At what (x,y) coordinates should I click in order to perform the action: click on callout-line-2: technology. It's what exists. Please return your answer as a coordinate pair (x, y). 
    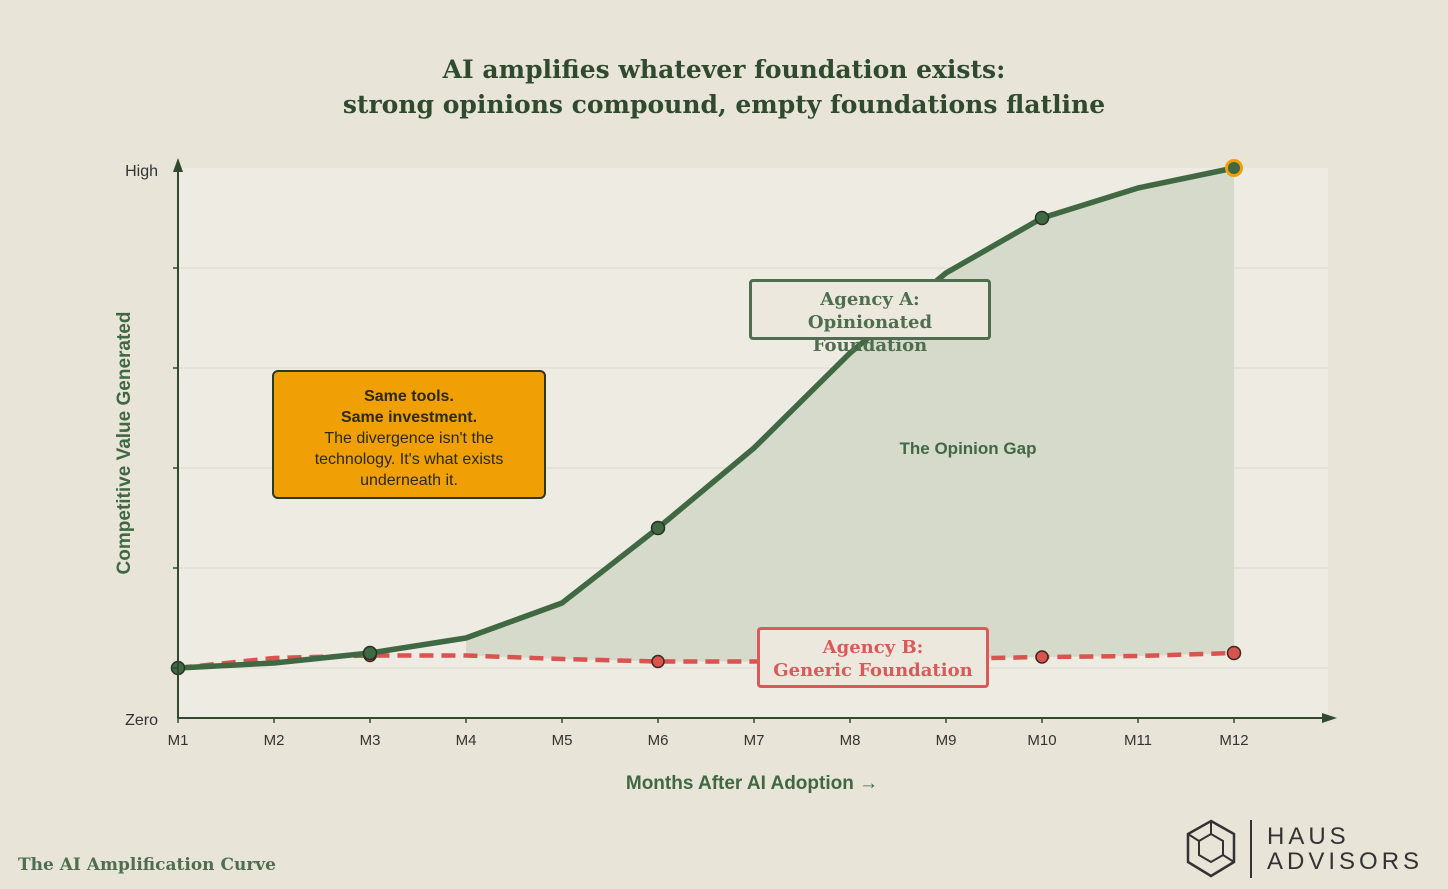
    Looking at the image, I should click on (409, 459).